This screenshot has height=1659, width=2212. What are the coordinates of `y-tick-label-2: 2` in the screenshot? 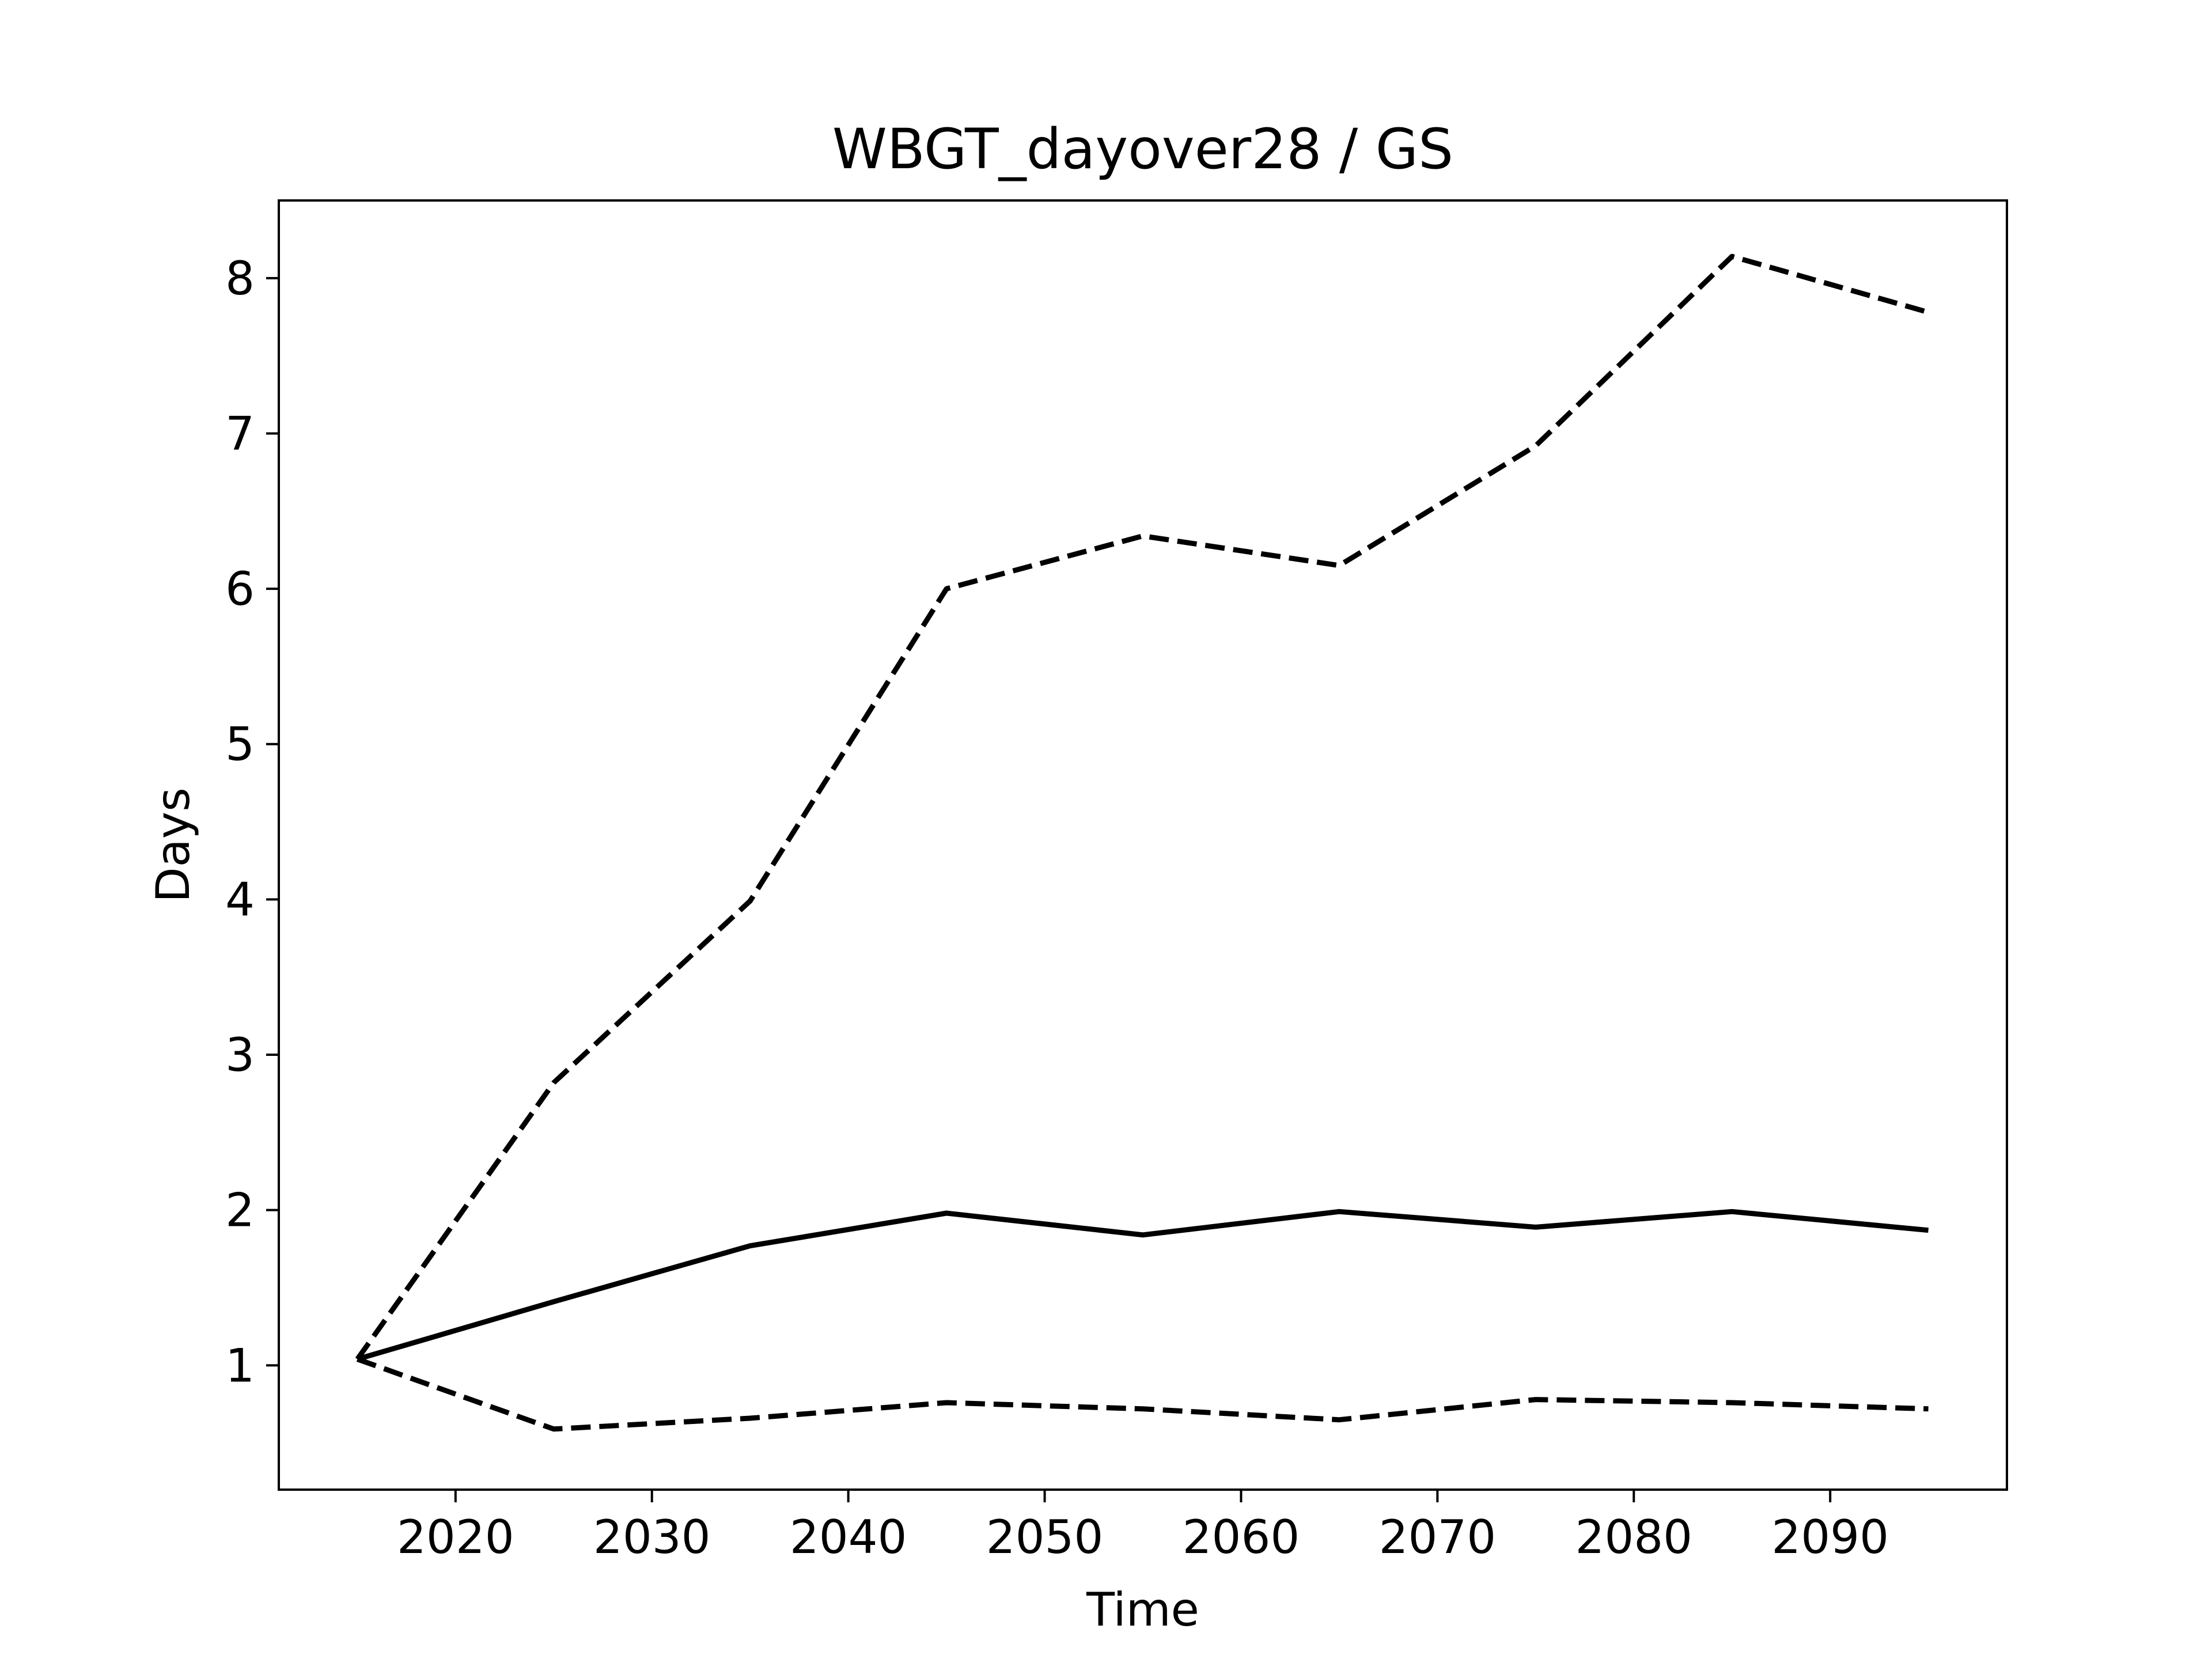 It's located at (240, 1210).